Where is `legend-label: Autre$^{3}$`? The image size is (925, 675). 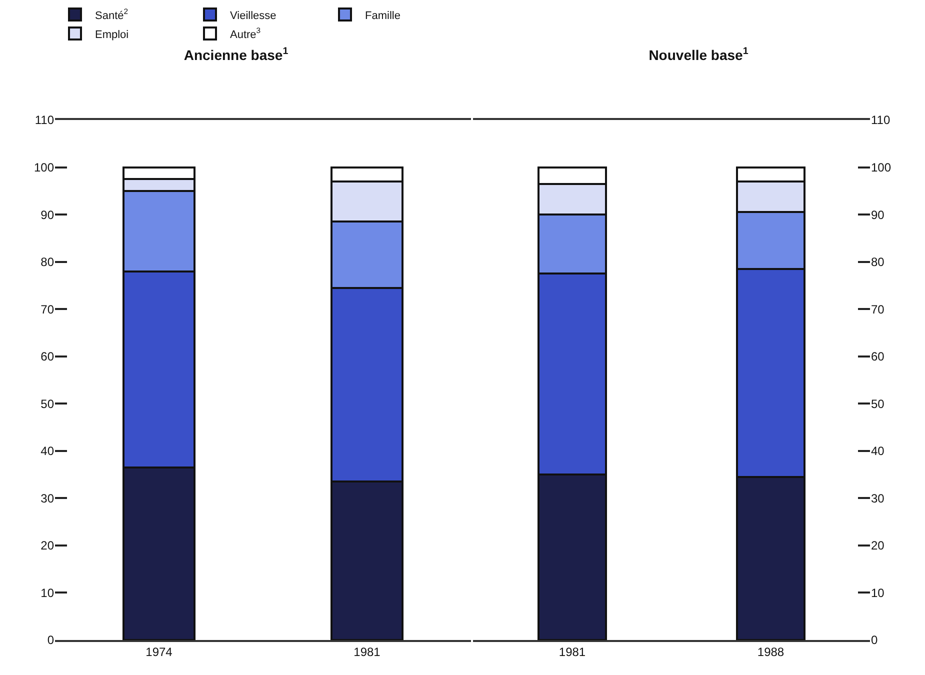
legend-label: Autre$^{3}$ is located at coordinates (245, 33).